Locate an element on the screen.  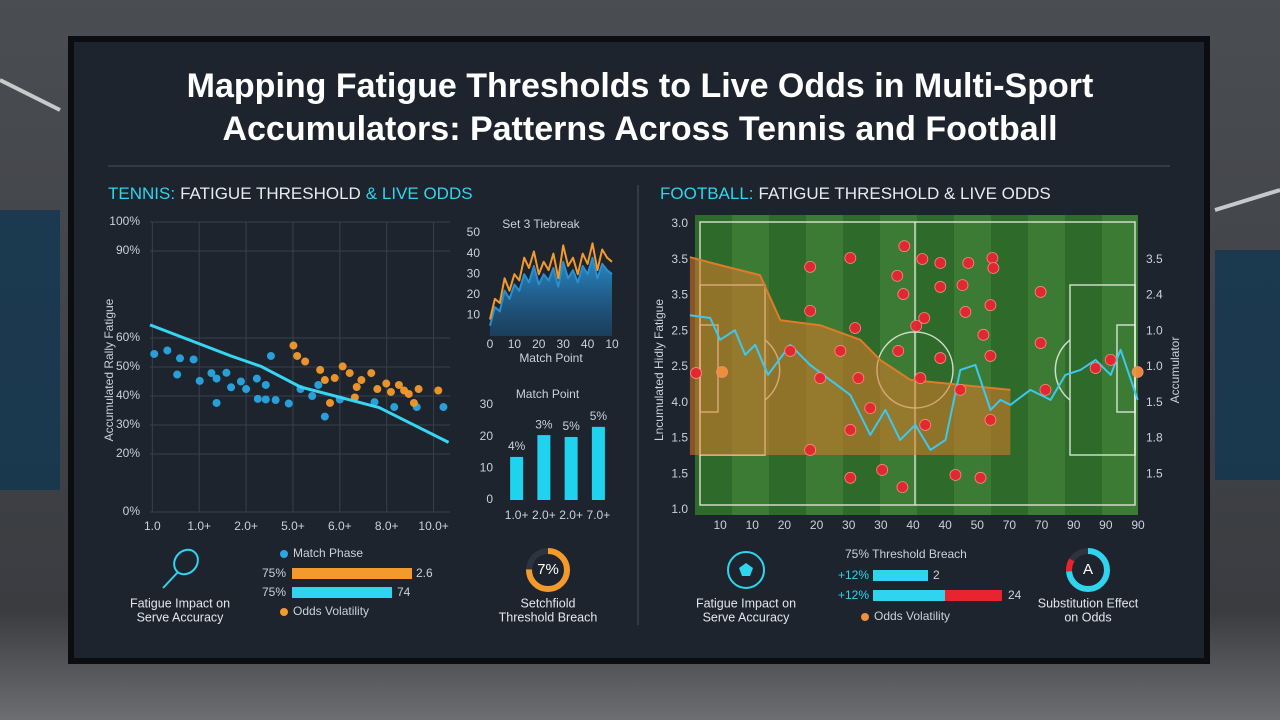
y2-tick-label: 1.5 is located at coordinates (1154, 402).